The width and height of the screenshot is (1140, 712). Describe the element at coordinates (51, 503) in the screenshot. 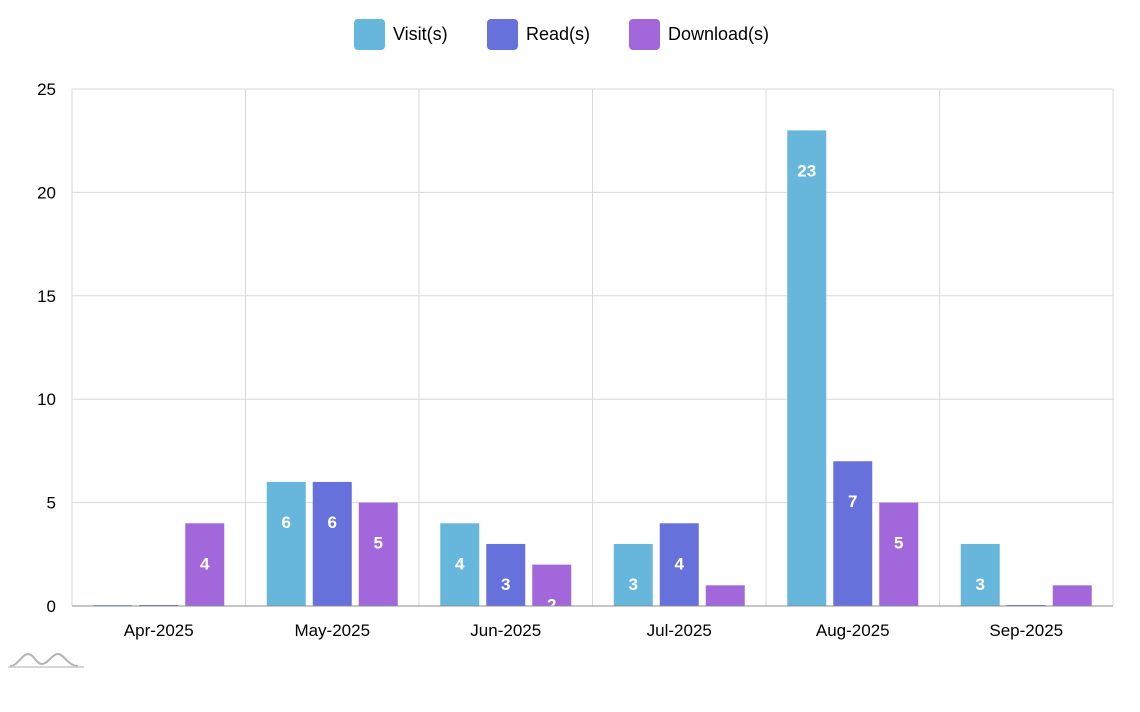

I see `y-tick-label: 5` at that location.